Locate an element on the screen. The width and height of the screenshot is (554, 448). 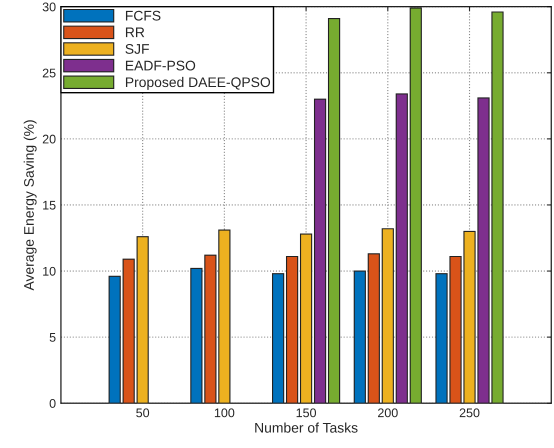
y-tick-label: 20 is located at coordinates (49, 139).